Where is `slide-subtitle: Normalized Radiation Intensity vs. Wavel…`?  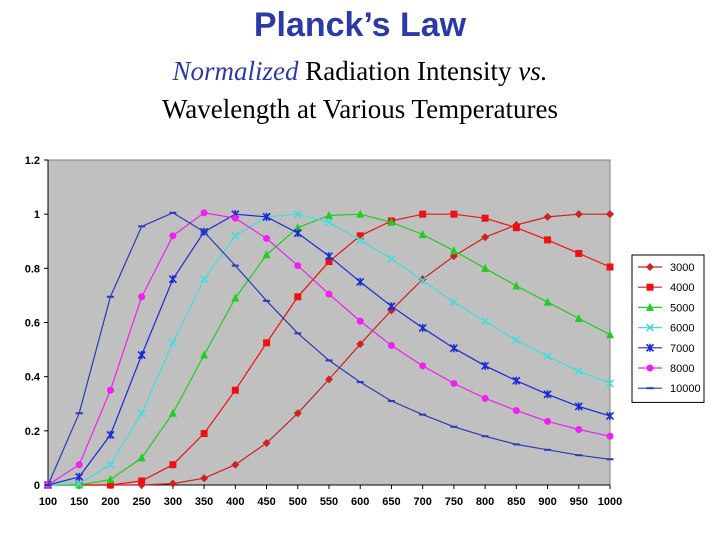 slide-subtitle: Normalized Radiation Intensity vs. Wavel… is located at coordinates (360, 90).